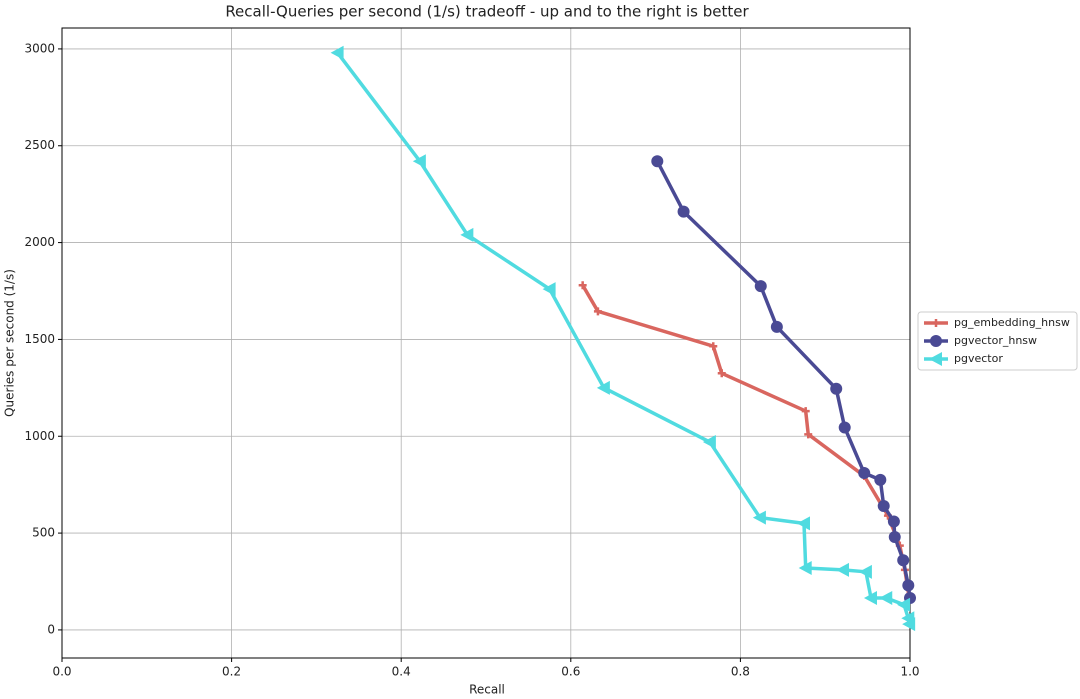 The height and width of the screenshot is (699, 1080). What do you see at coordinates (39, 339) in the screenshot?
I see `y-tick-label: 1500` at bounding box center [39, 339].